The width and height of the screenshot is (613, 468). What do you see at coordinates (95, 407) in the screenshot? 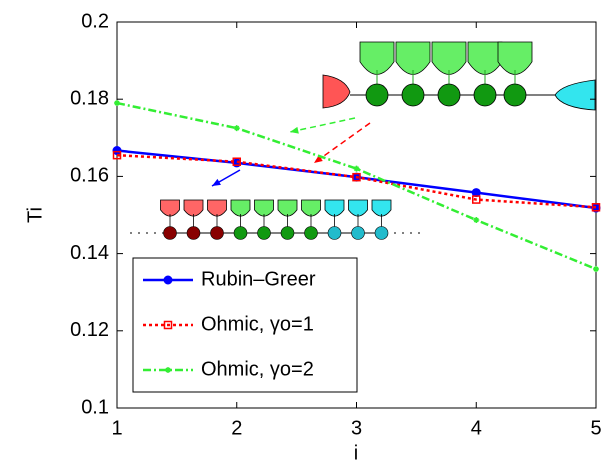
I see `y-tick-label: 0.1` at bounding box center [95, 407].